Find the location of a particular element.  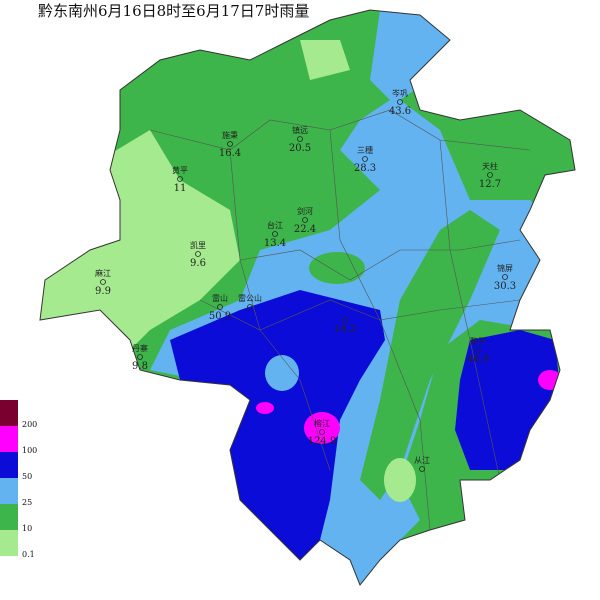

station-name: 黎平 is located at coordinates (478, 341).